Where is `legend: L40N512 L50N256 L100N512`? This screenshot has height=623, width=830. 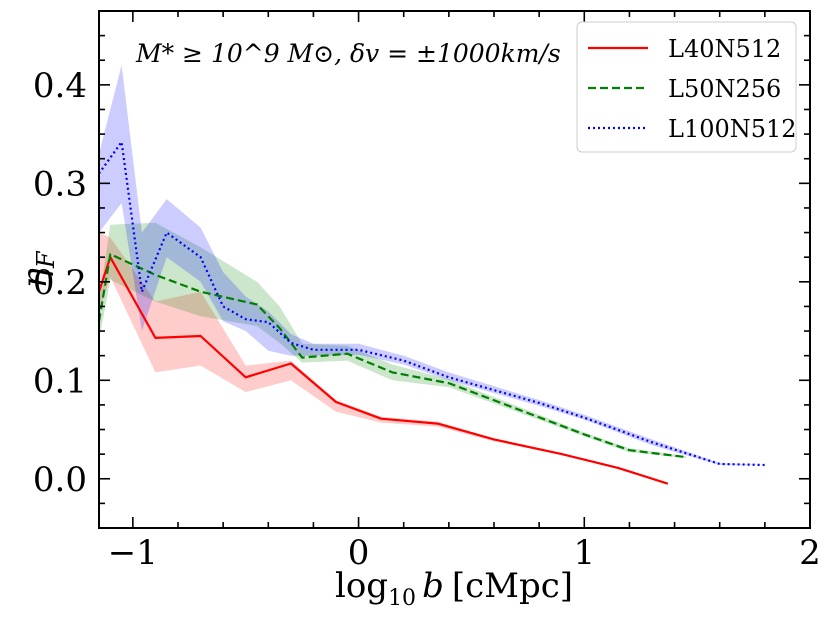
legend: L40N512 L50N256 L100N512 is located at coordinates (686, 87).